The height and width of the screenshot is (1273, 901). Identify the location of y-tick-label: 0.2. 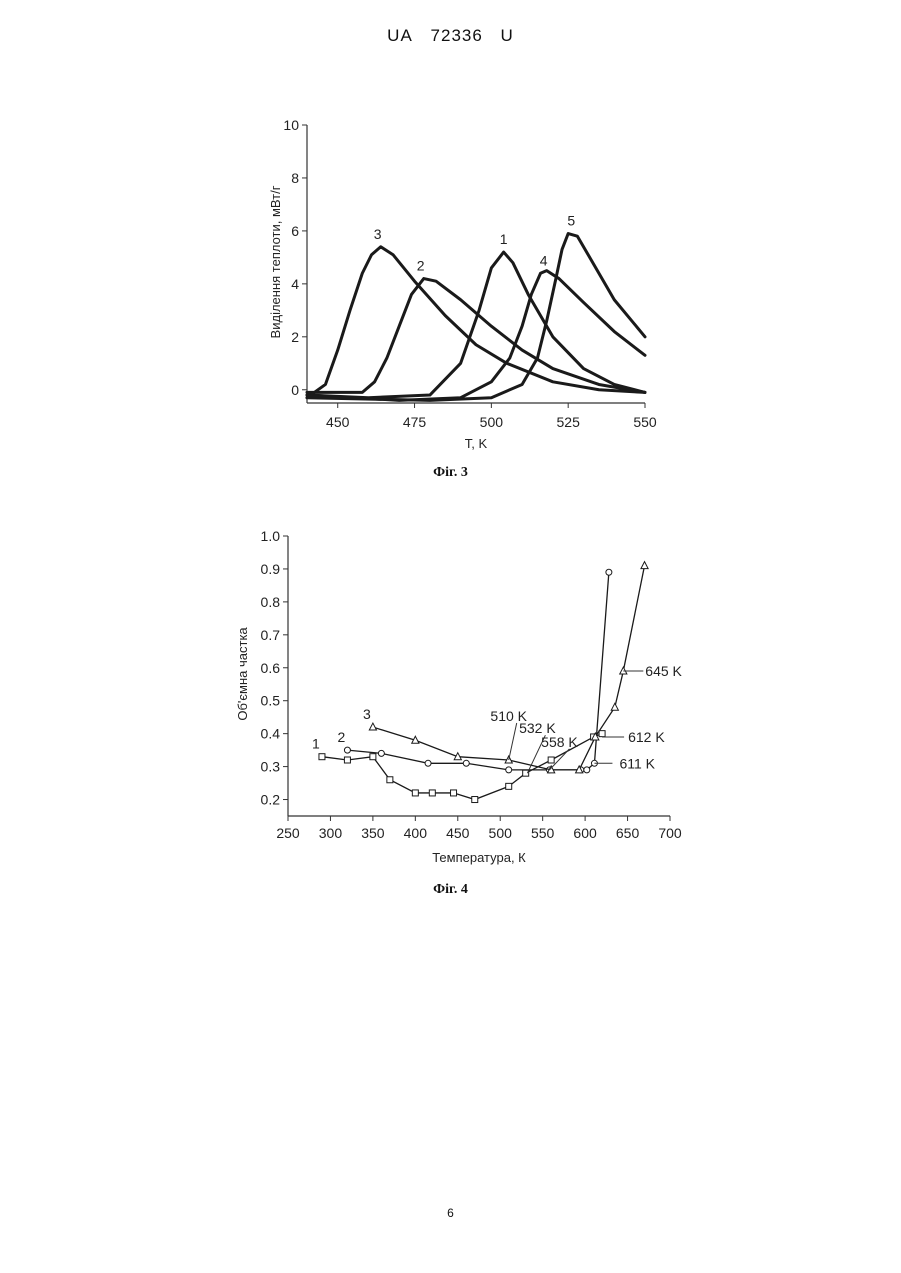
(271, 800).